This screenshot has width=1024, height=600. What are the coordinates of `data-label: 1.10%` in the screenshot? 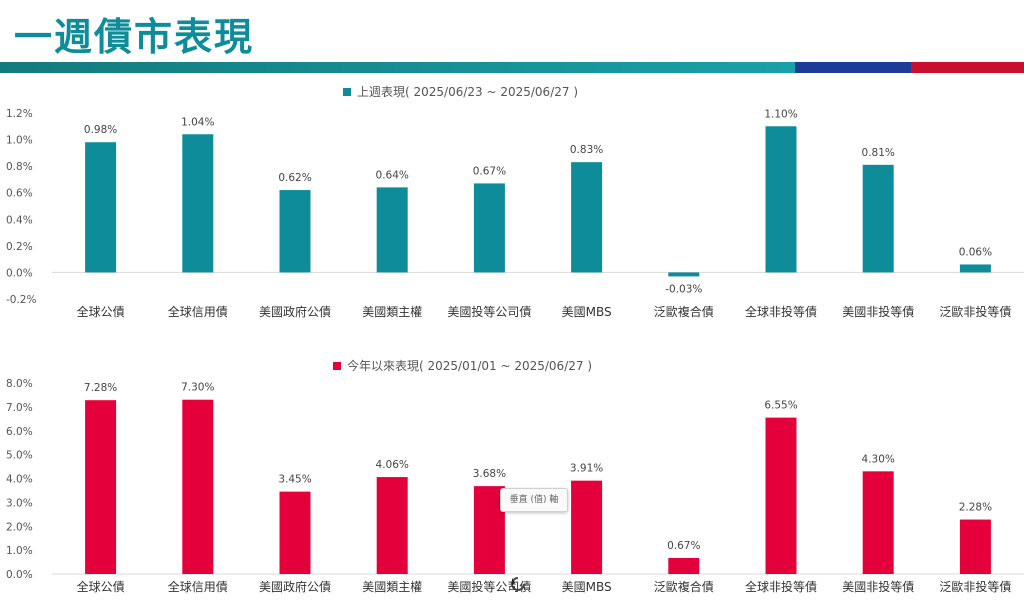 It's located at (780, 114).